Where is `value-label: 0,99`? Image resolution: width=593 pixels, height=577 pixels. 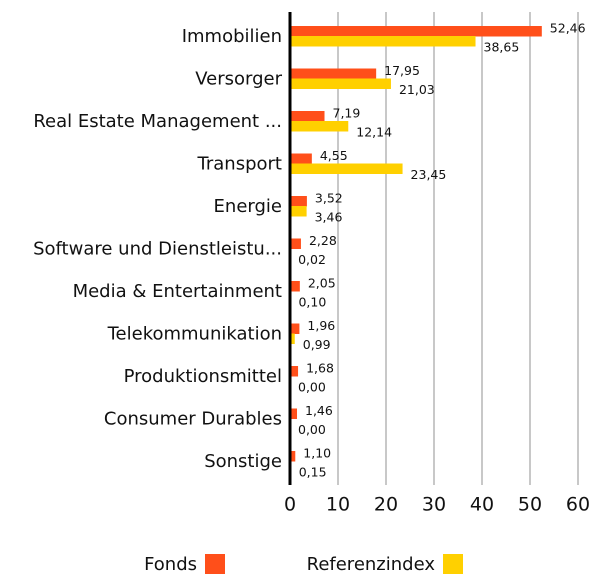
value-label: 0,99 is located at coordinates (317, 344).